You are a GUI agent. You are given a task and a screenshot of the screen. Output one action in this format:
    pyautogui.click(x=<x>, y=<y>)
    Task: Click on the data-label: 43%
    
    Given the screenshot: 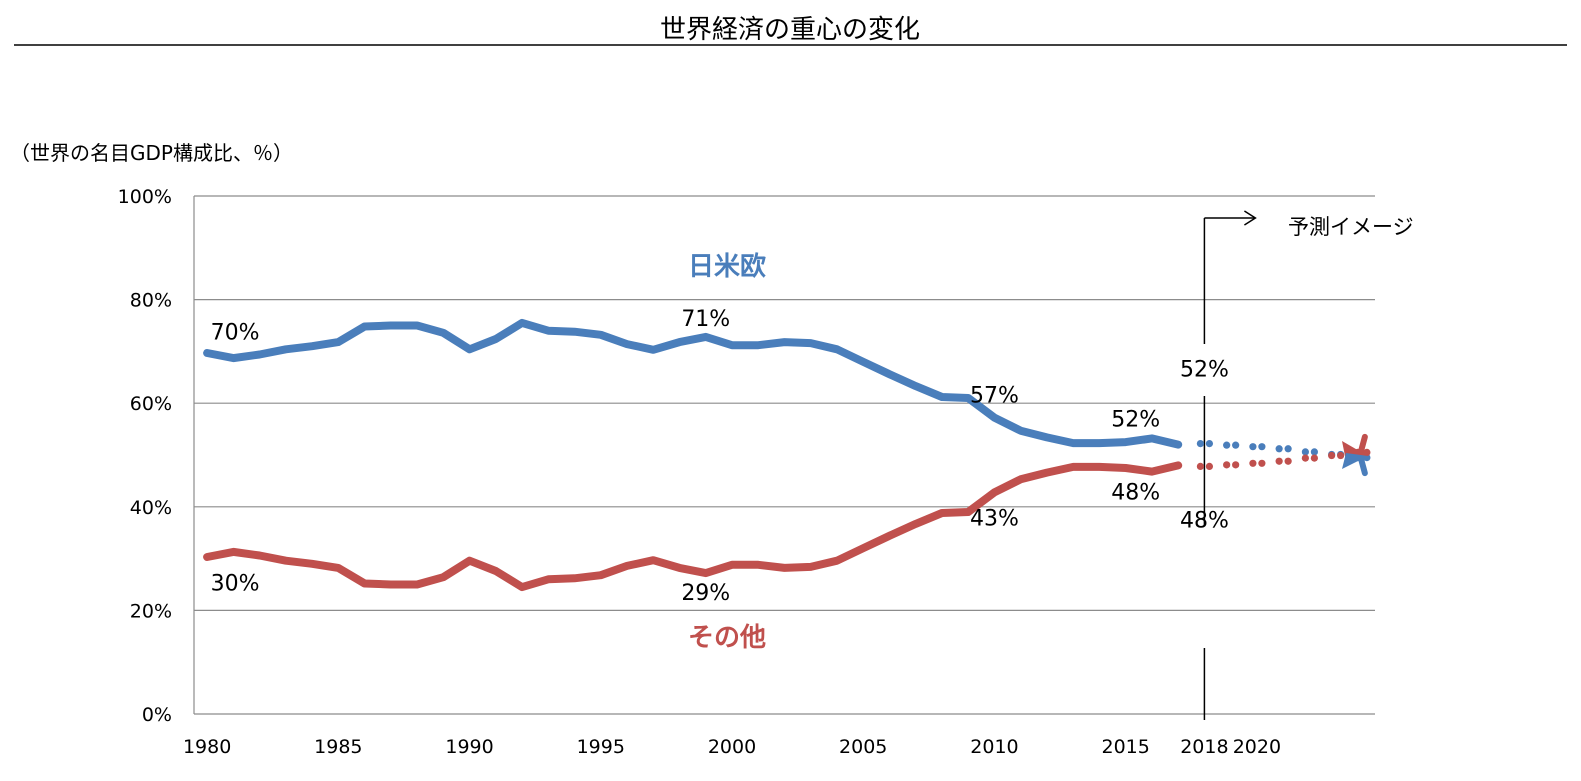 What is the action you would take?
    pyautogui.click(x=994, y=518)
    